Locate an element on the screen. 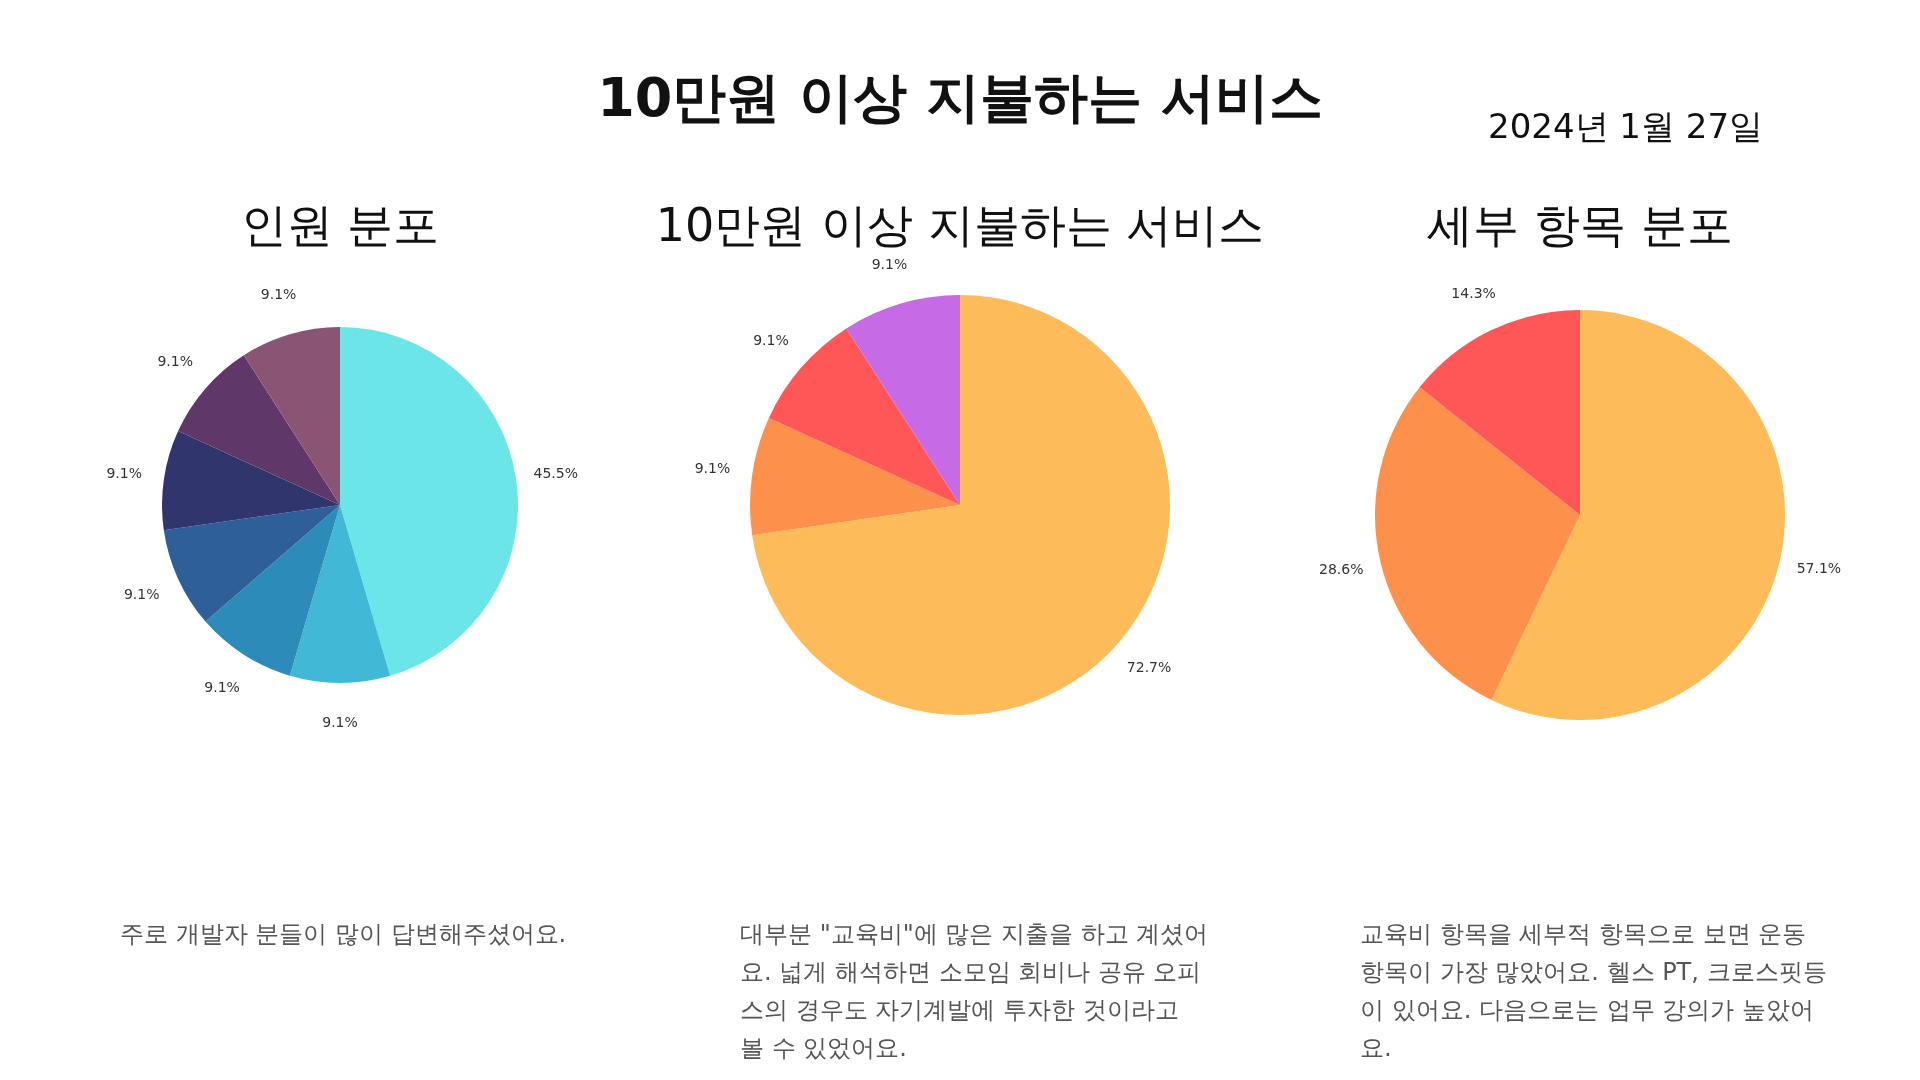  chart-title: 10만원 이상 지불하는 서비스 is located at coordinates (960, 225).